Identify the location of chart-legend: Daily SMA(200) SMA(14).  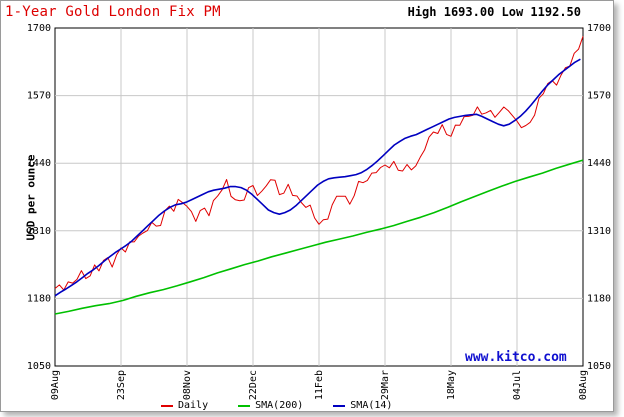
(276, 405).